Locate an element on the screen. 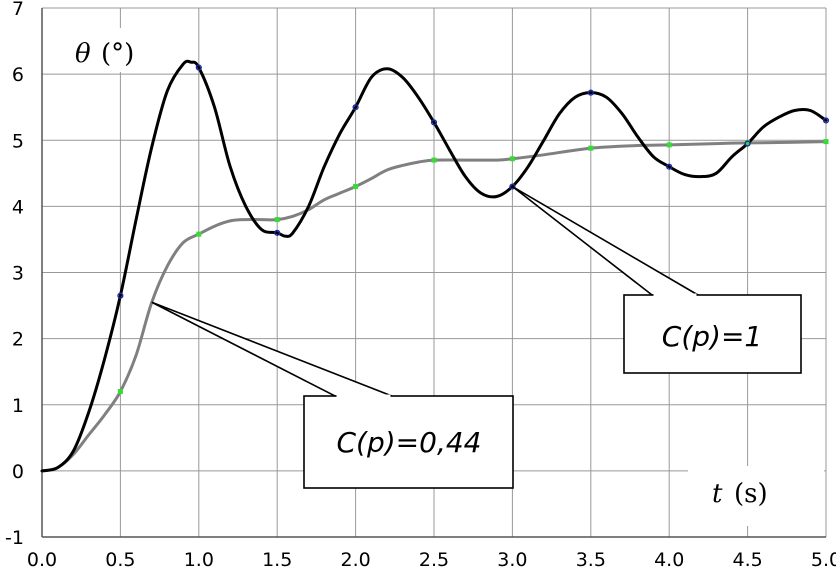 This screenshot has width=836, height=572. callout-cp1: C(p)=1 is located at coordinates (656, 279).